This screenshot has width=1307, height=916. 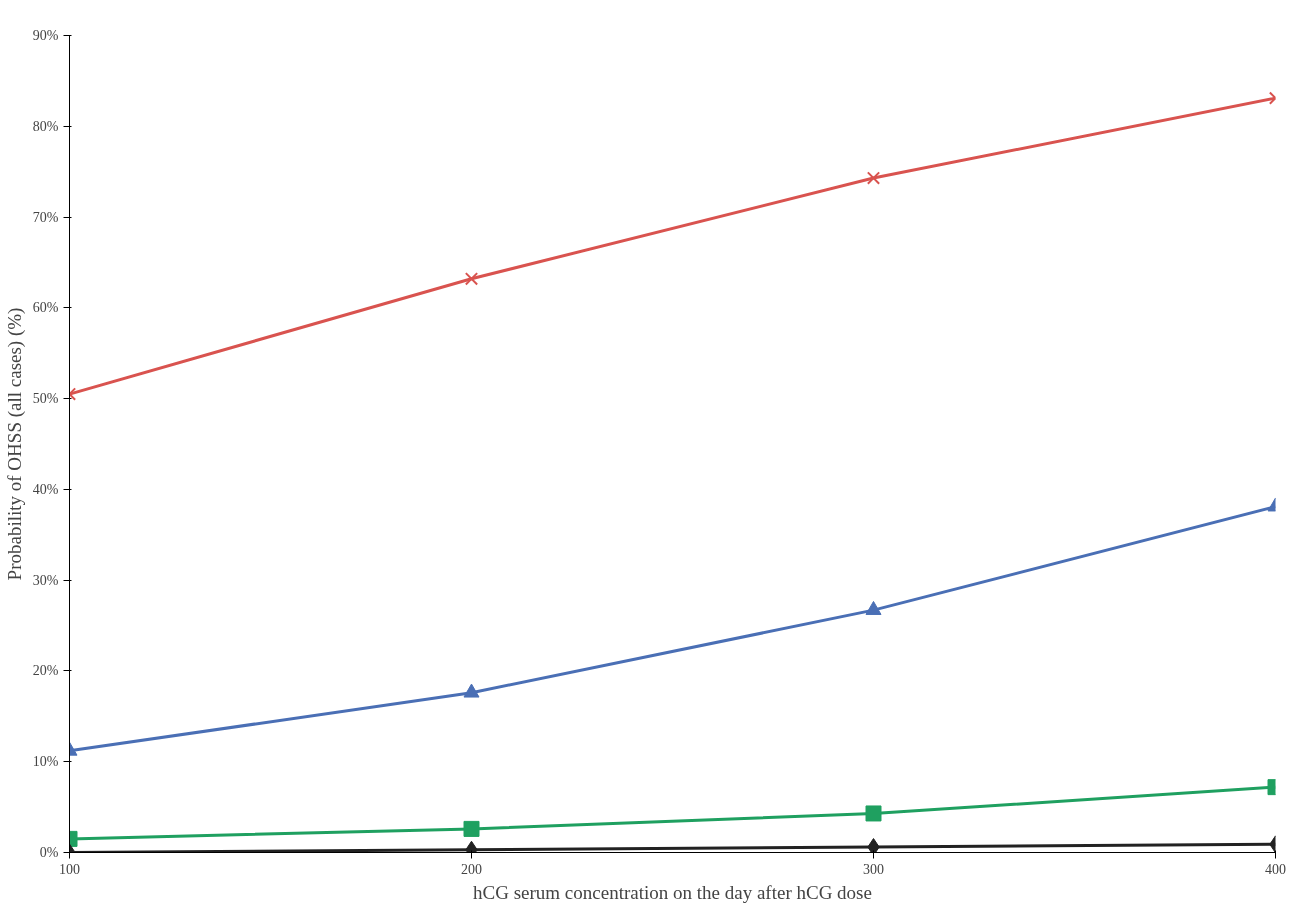 What do you see at coordinates (873, 869) in the screenshot?
I see `x-tick-label: 300` at bounding box center [873, 869].